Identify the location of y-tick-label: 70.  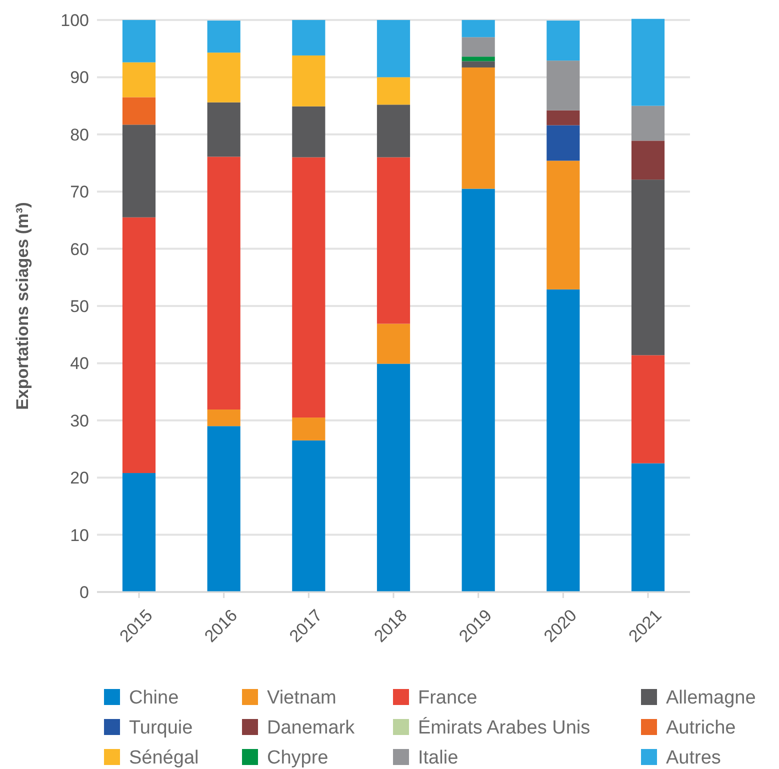
(79, 192).